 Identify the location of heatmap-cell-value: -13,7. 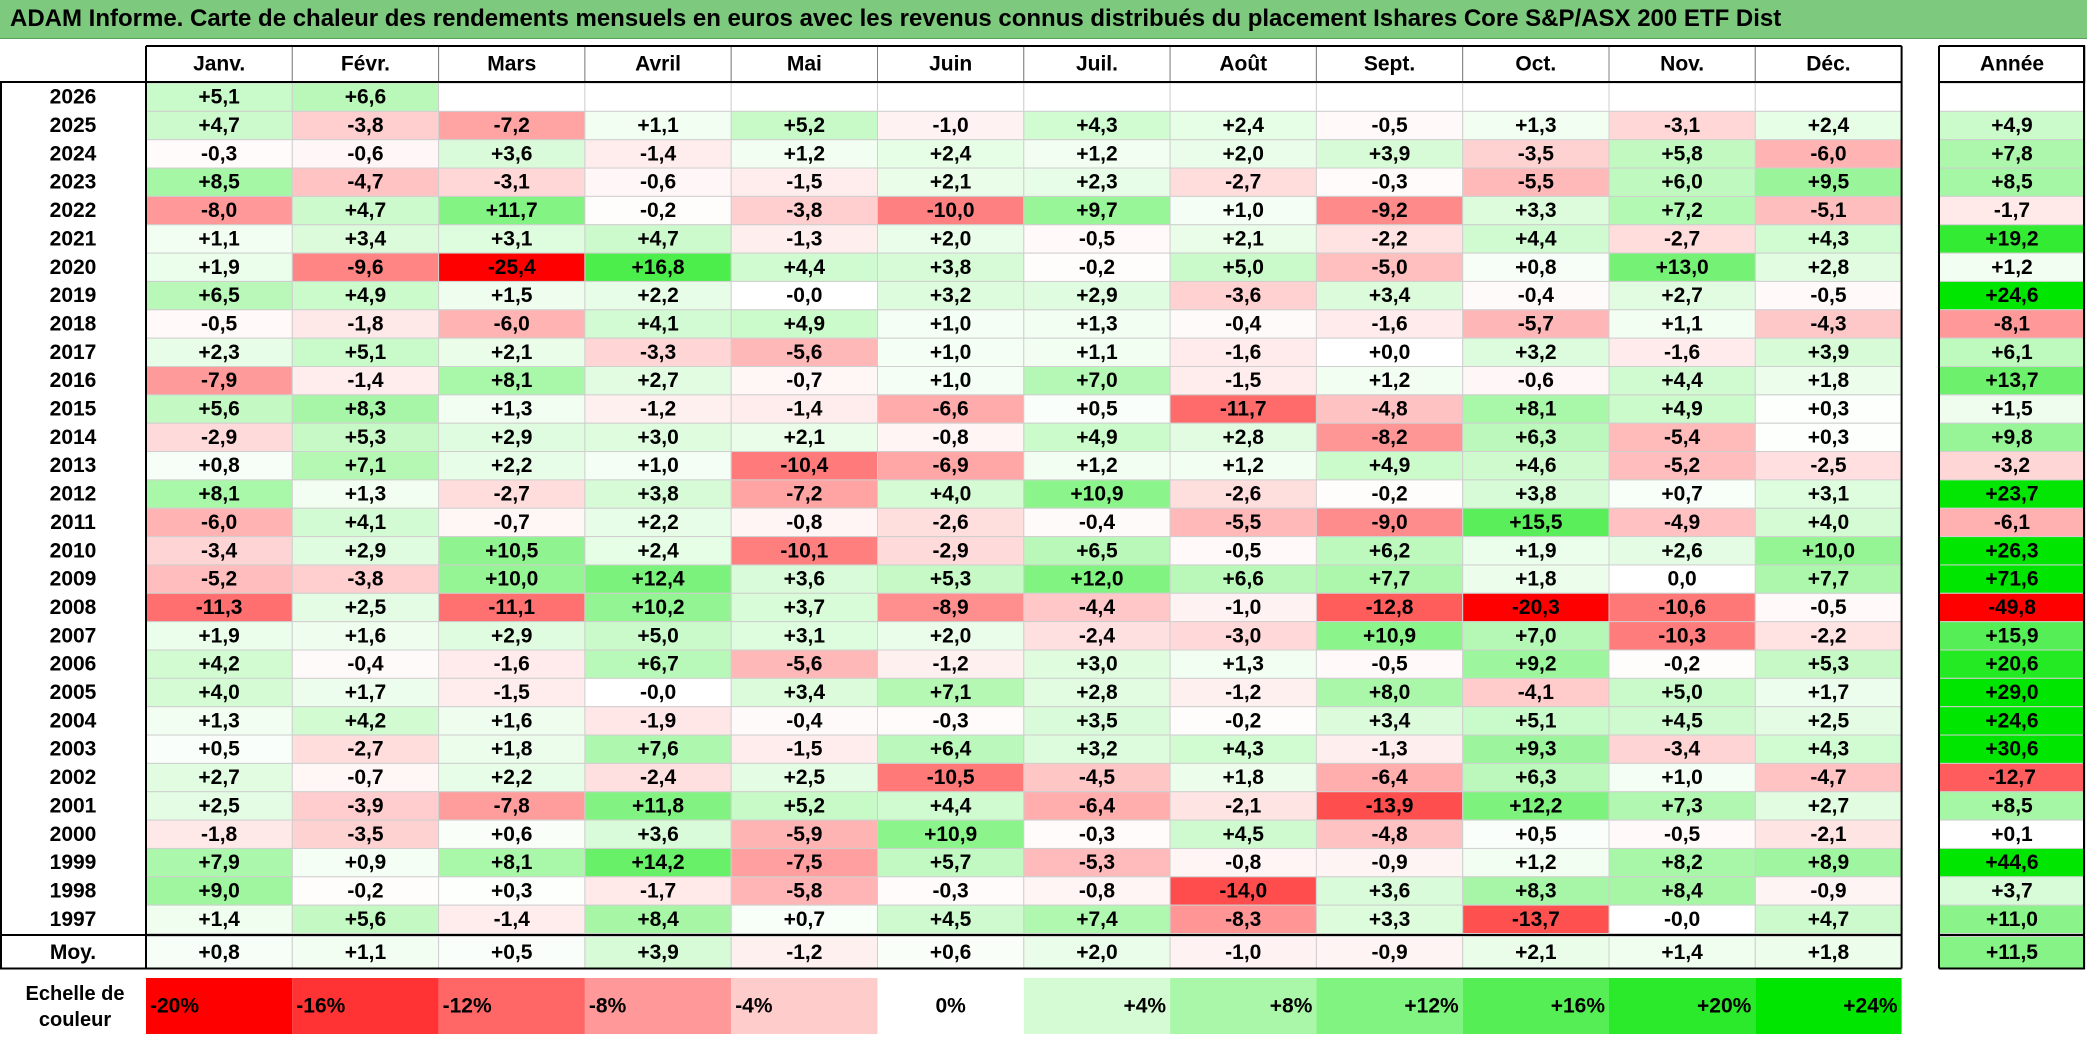
(1536, 919).